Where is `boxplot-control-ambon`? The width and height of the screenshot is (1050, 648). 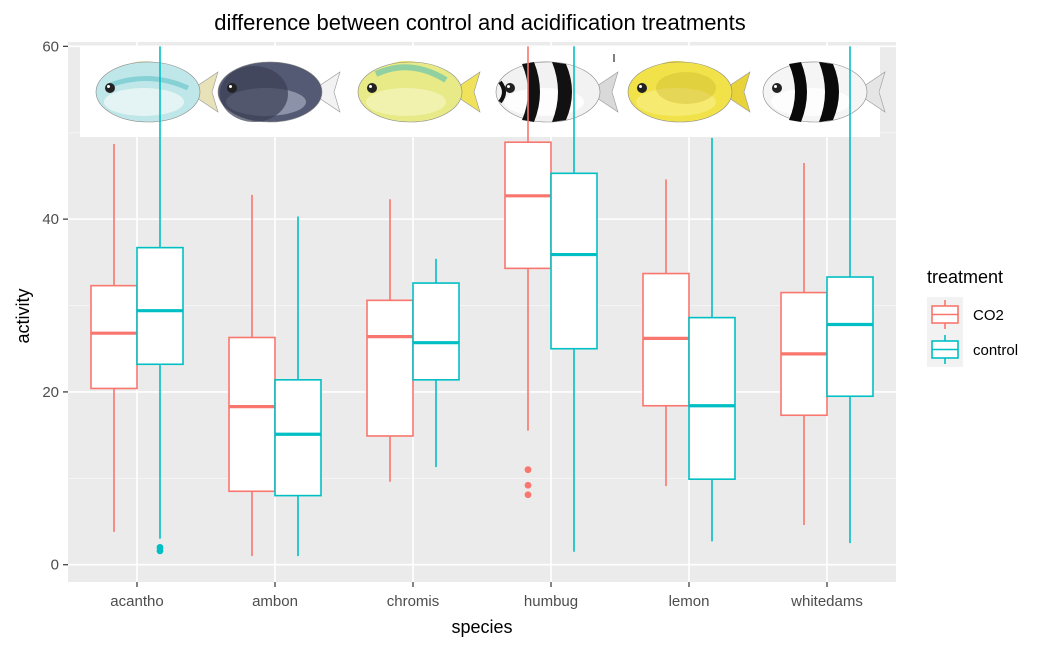
boxplot-control-ambon is located at coordinates (298, 386).